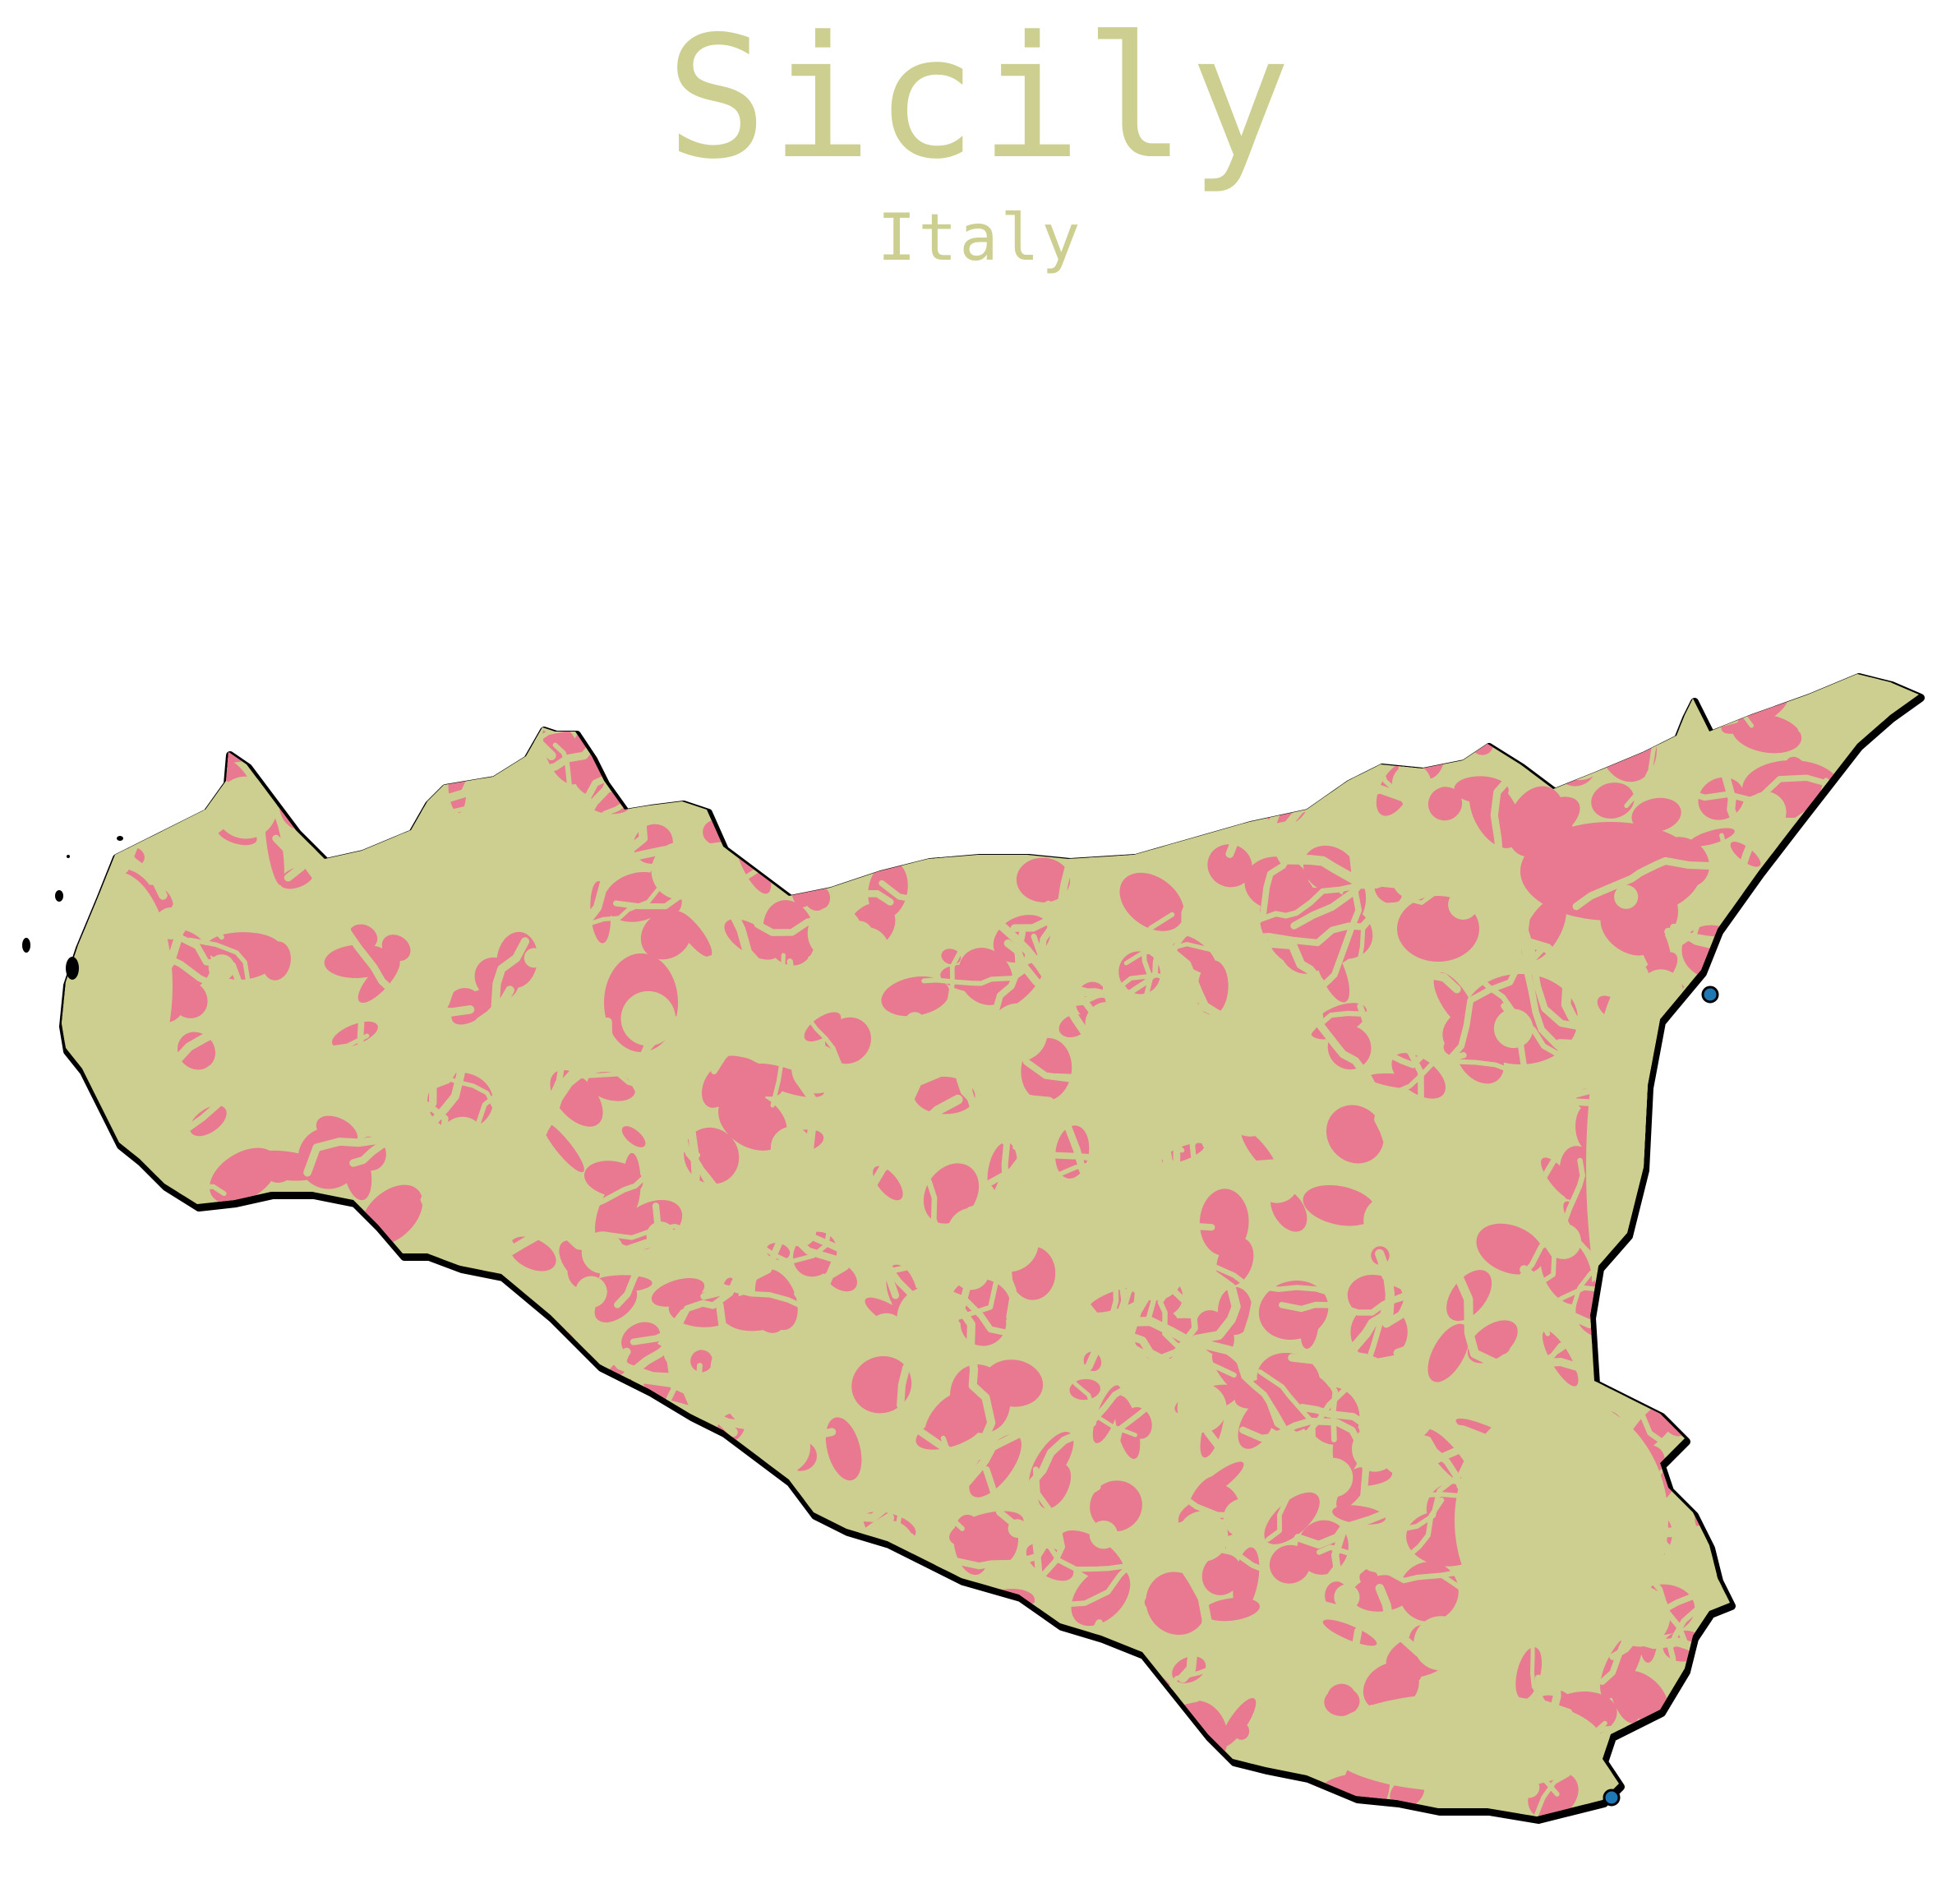  Describe the element at coordinates (980, 238) in the screenshot. I see `map-subtitle: Italy` at that location.